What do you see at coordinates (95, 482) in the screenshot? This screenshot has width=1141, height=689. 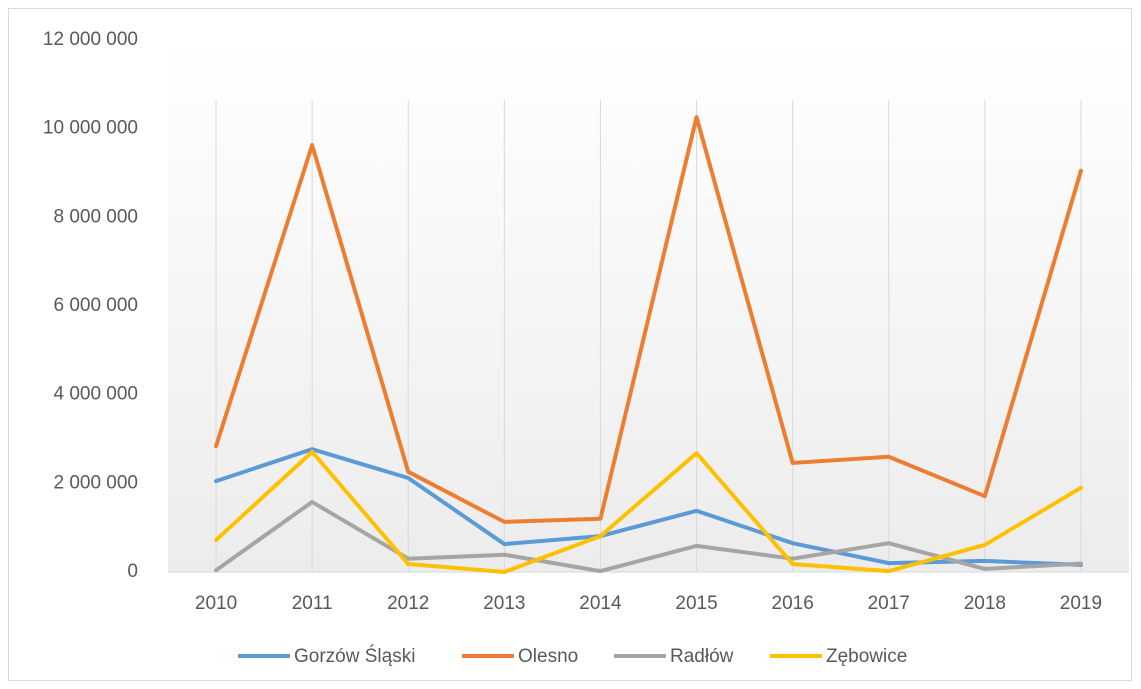 I see `y-tick-label: 2 000 000` at bounding box center [95, 482].